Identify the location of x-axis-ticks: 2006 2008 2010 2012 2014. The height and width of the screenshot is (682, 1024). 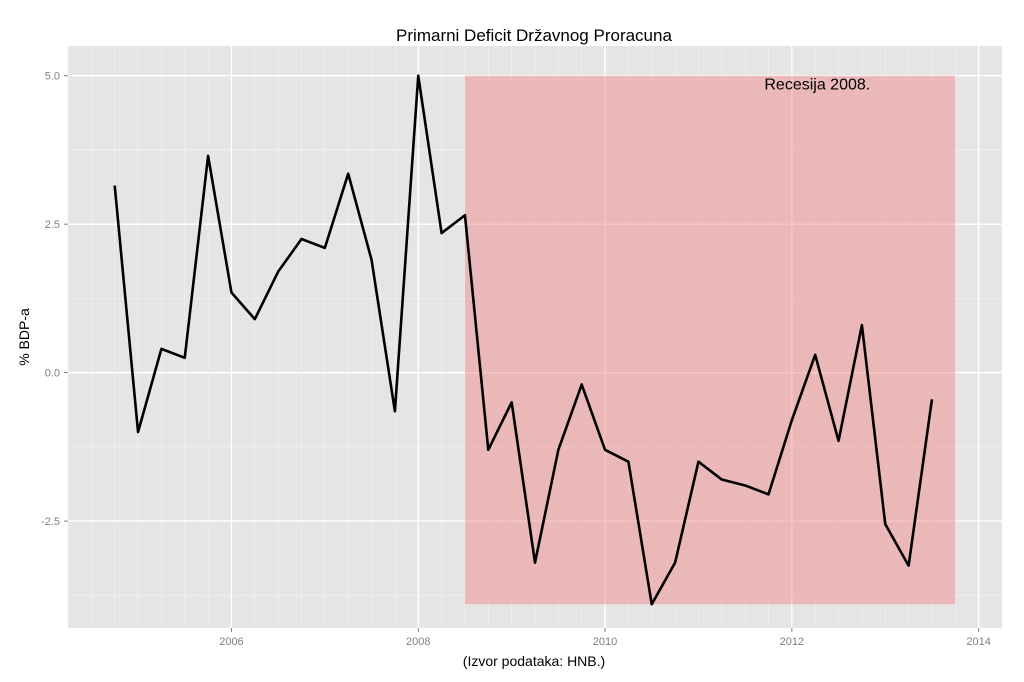
(605, 638).